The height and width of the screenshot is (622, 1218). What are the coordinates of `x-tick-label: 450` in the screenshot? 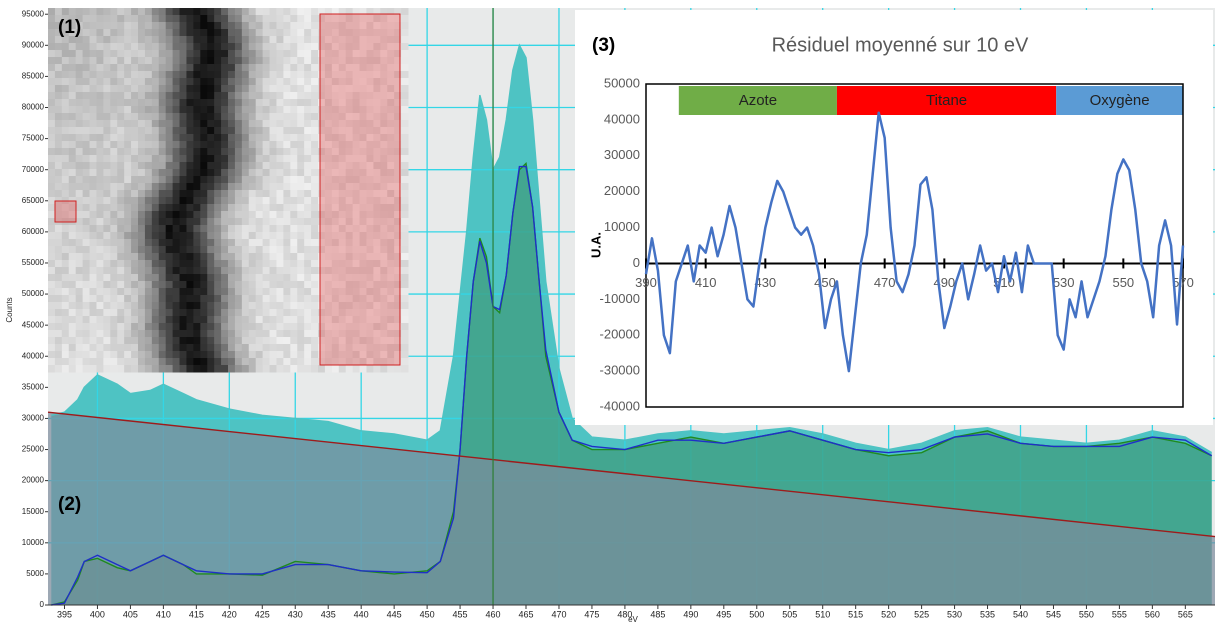 It's located at (427, 614).